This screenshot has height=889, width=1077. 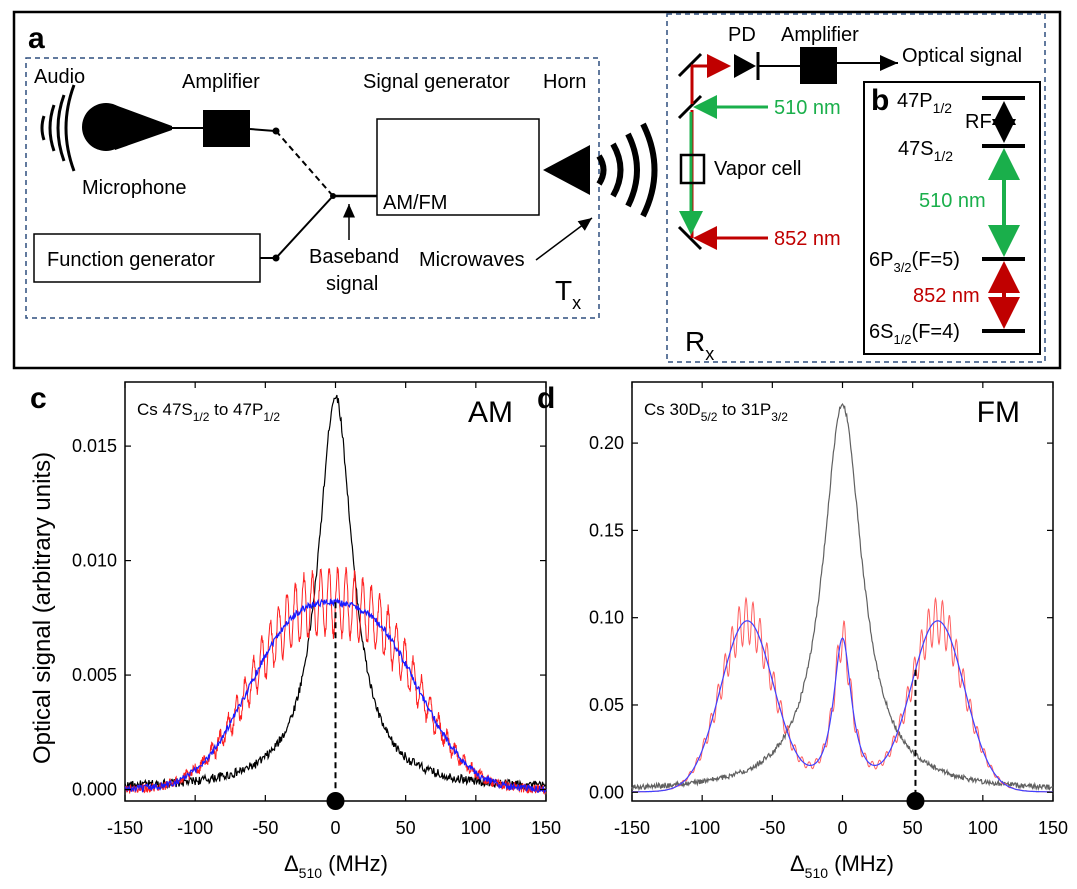 What do you see at coordinates (352, 284) in the screenshot?
I see `baseband-label-2: signal` at bounding box center [352, 284].